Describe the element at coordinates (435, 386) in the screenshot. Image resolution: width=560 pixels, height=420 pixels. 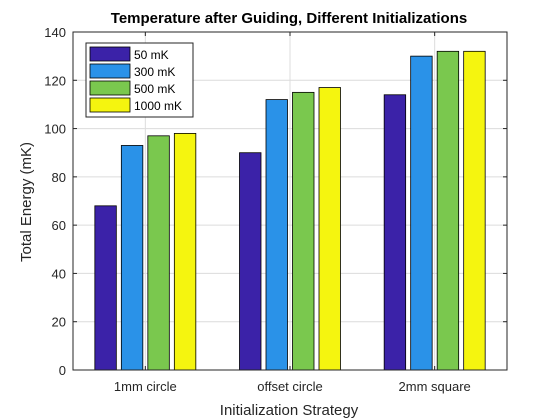
I see `x-tick-label: 2mm square` at that location.